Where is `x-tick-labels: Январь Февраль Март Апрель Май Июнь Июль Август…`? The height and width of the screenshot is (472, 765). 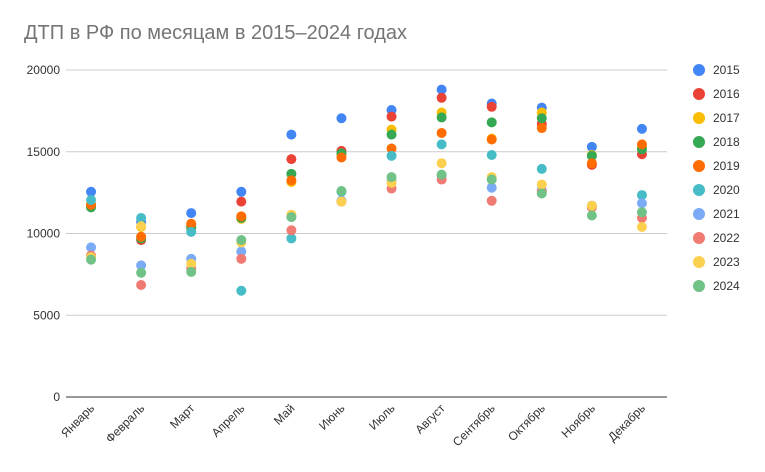 x-tick-labels: Январь Февраль Март Апрель Май Июнь Июль Август… is located at coordinates (353, 425).